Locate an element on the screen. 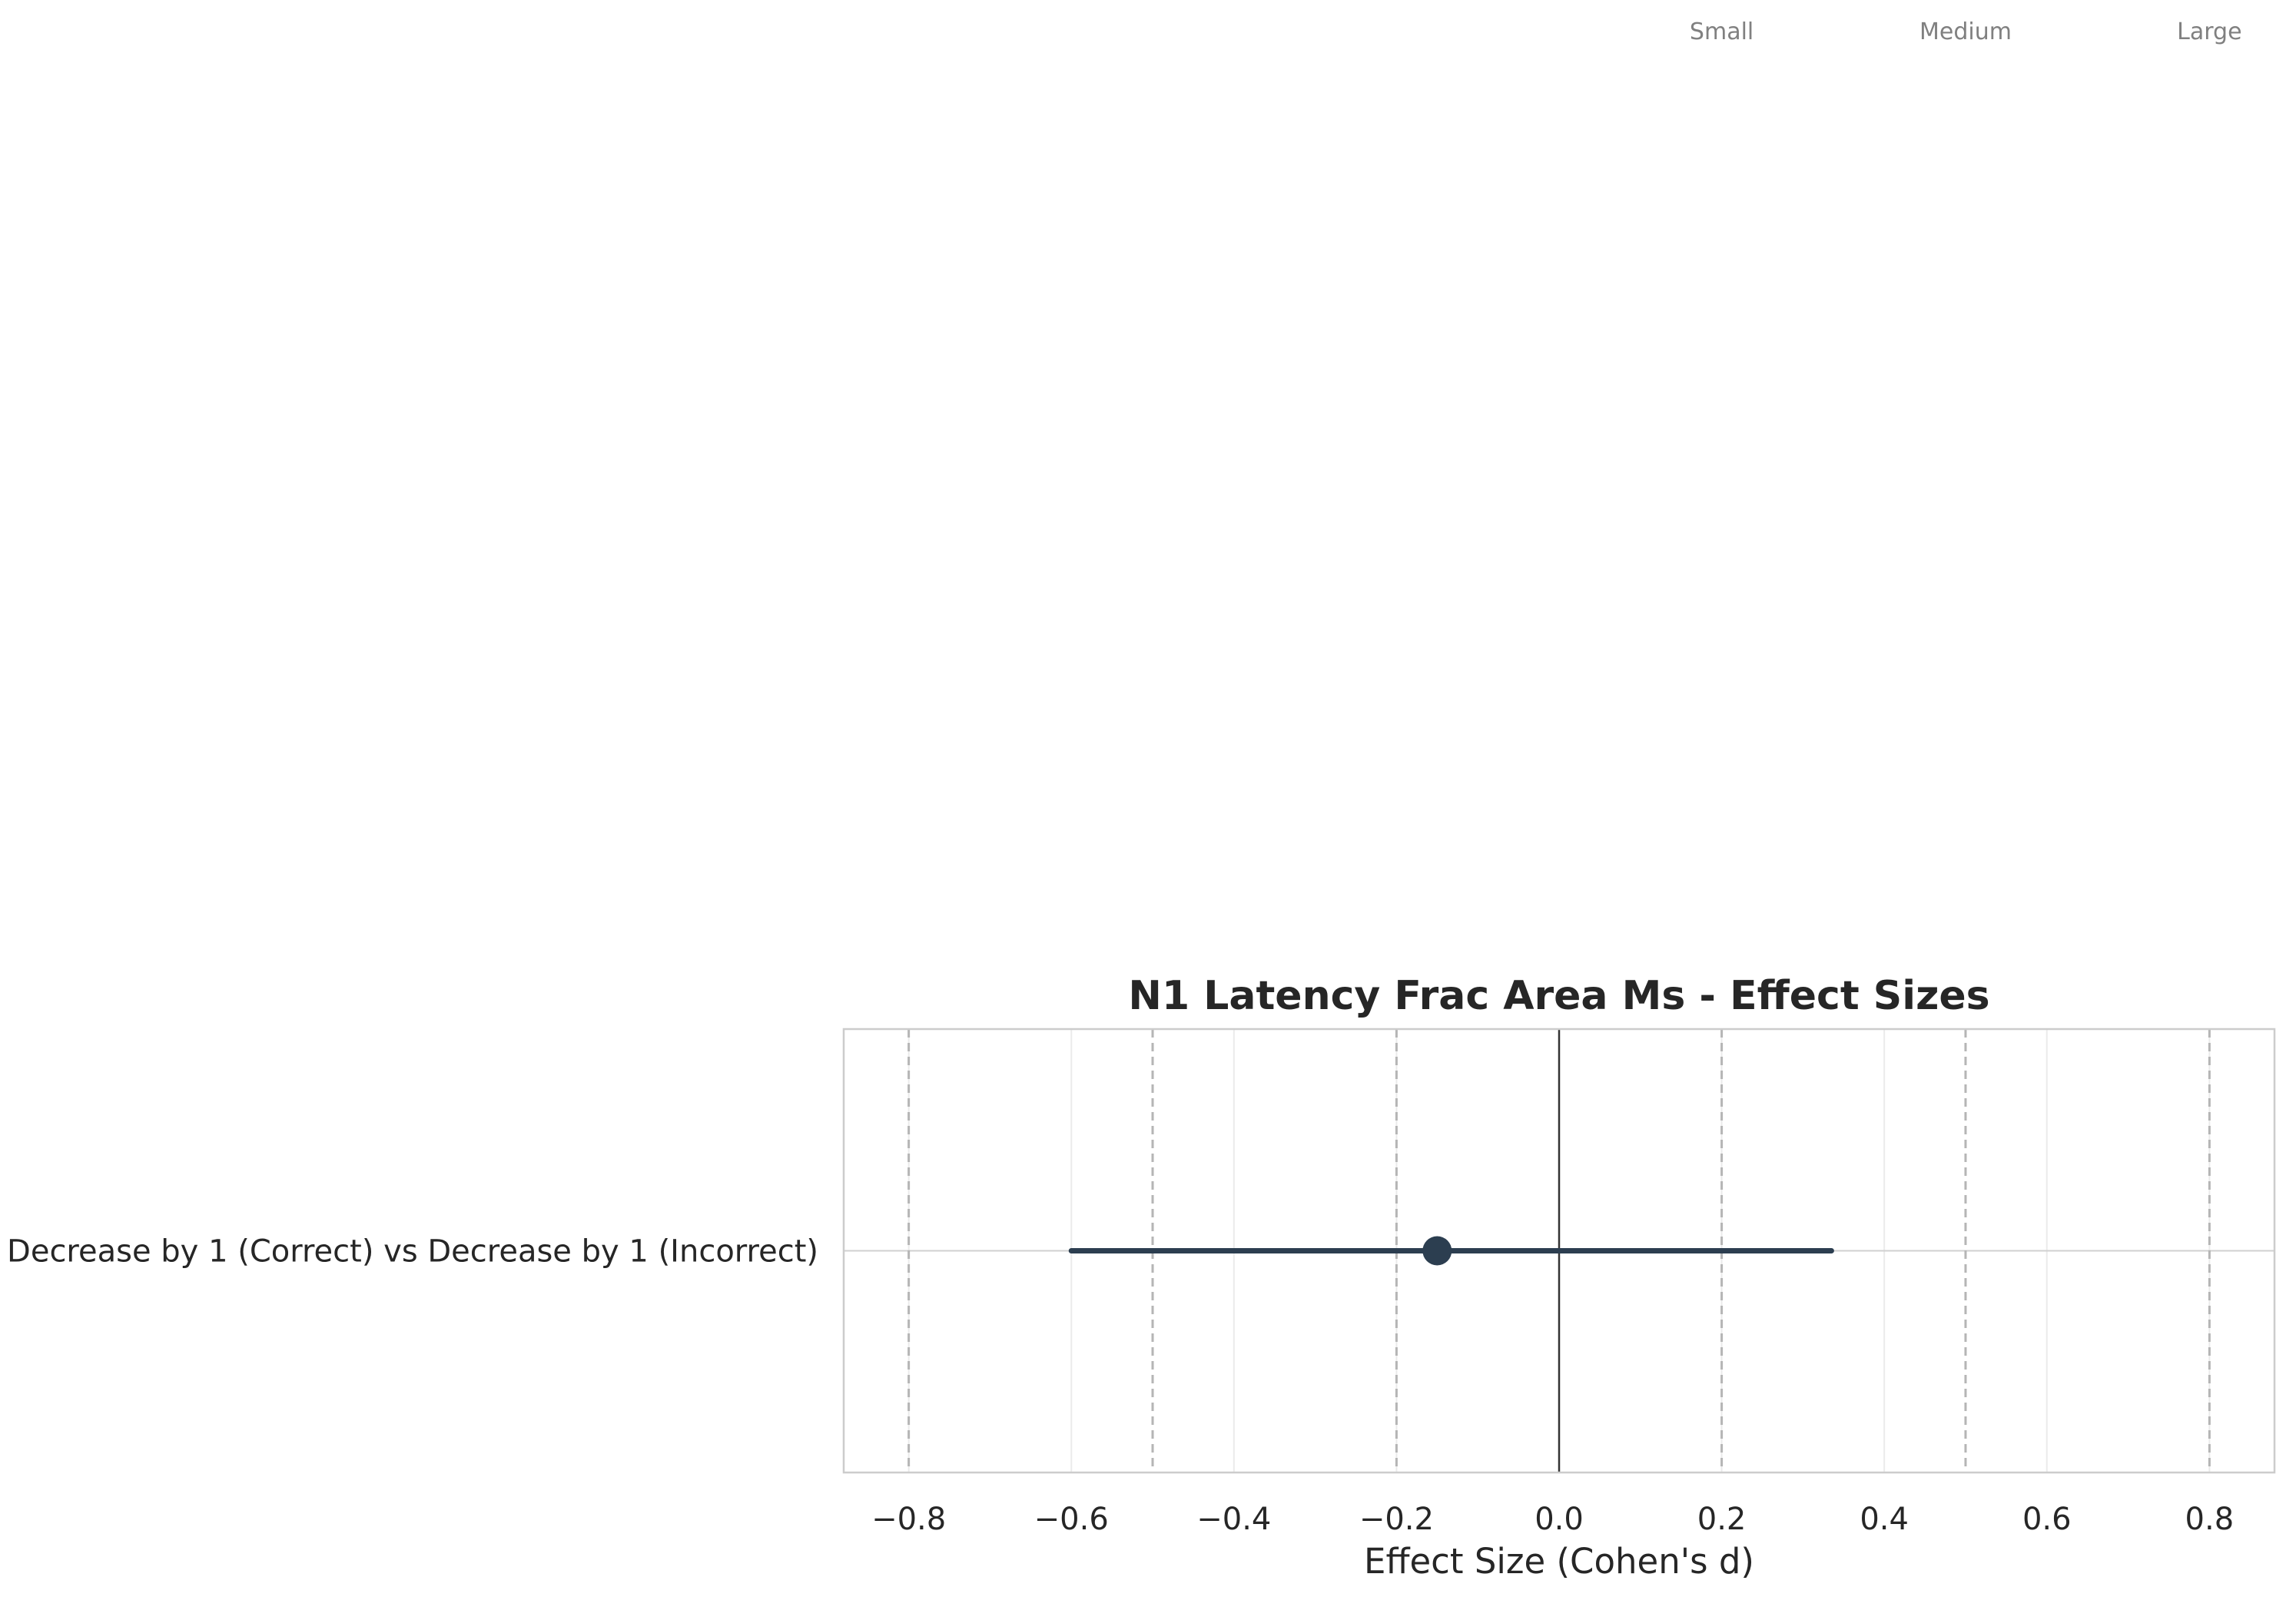  x-axis-ticks: −0.8 −0.6 −0.4 −0.2 0.0 0.2 0.4 0.6 0.8 is located at coordinates (1552, 1519).